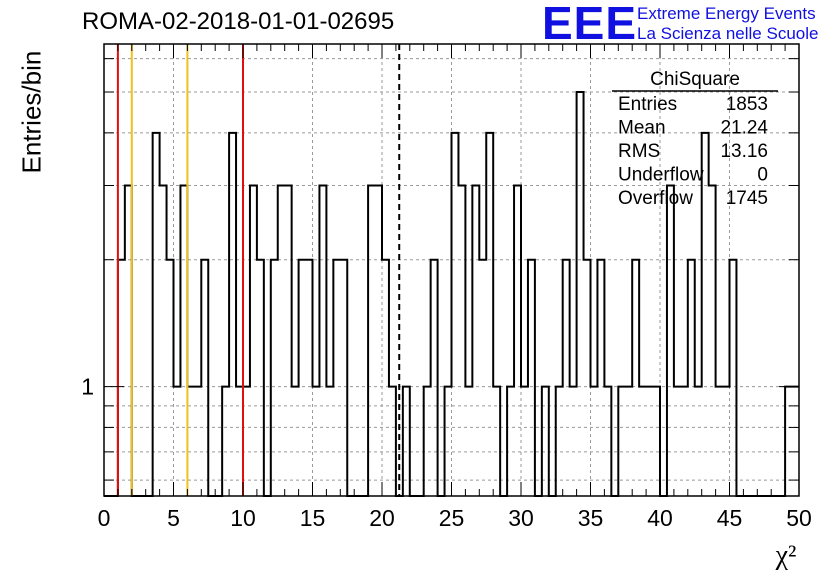 The image size is (836, 572). What do you see at coordinates (313, 518) in the screenshot?
I see `x-tick-label: 15` at bounding box center [313, 518].